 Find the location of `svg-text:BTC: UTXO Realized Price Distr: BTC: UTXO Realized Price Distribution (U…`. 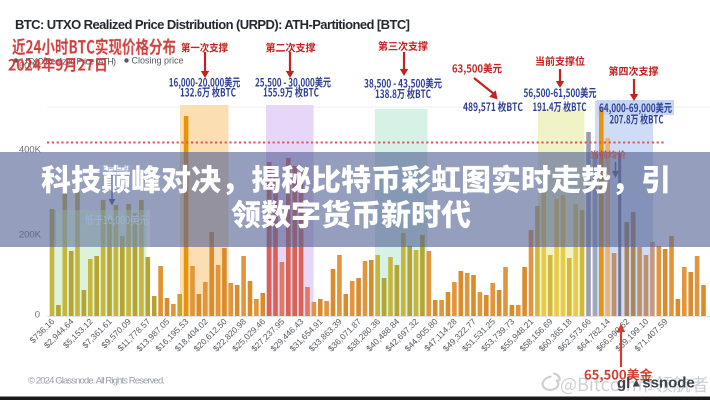

svg-text:BTC: UTXO Realized Price Distr: BTC: UTXO Realized Price Distribution (U… is located at coordinates (212, 24).